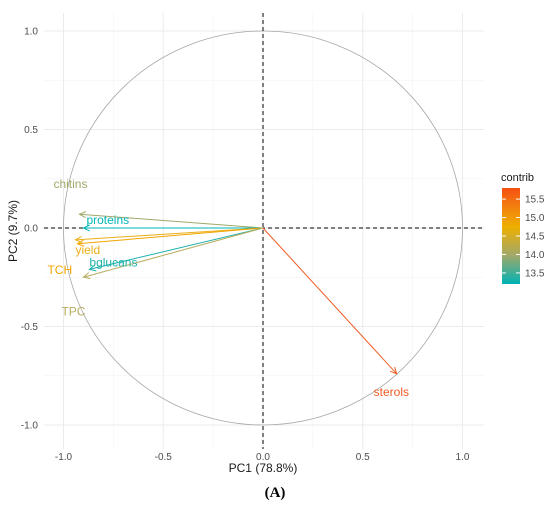 This screenshot has width=550, height=512. What do you see at coordinates (113, 262) in the screenshot?
I see `variable-label-bglucans: bglucans` at bounding box center [113, 262].